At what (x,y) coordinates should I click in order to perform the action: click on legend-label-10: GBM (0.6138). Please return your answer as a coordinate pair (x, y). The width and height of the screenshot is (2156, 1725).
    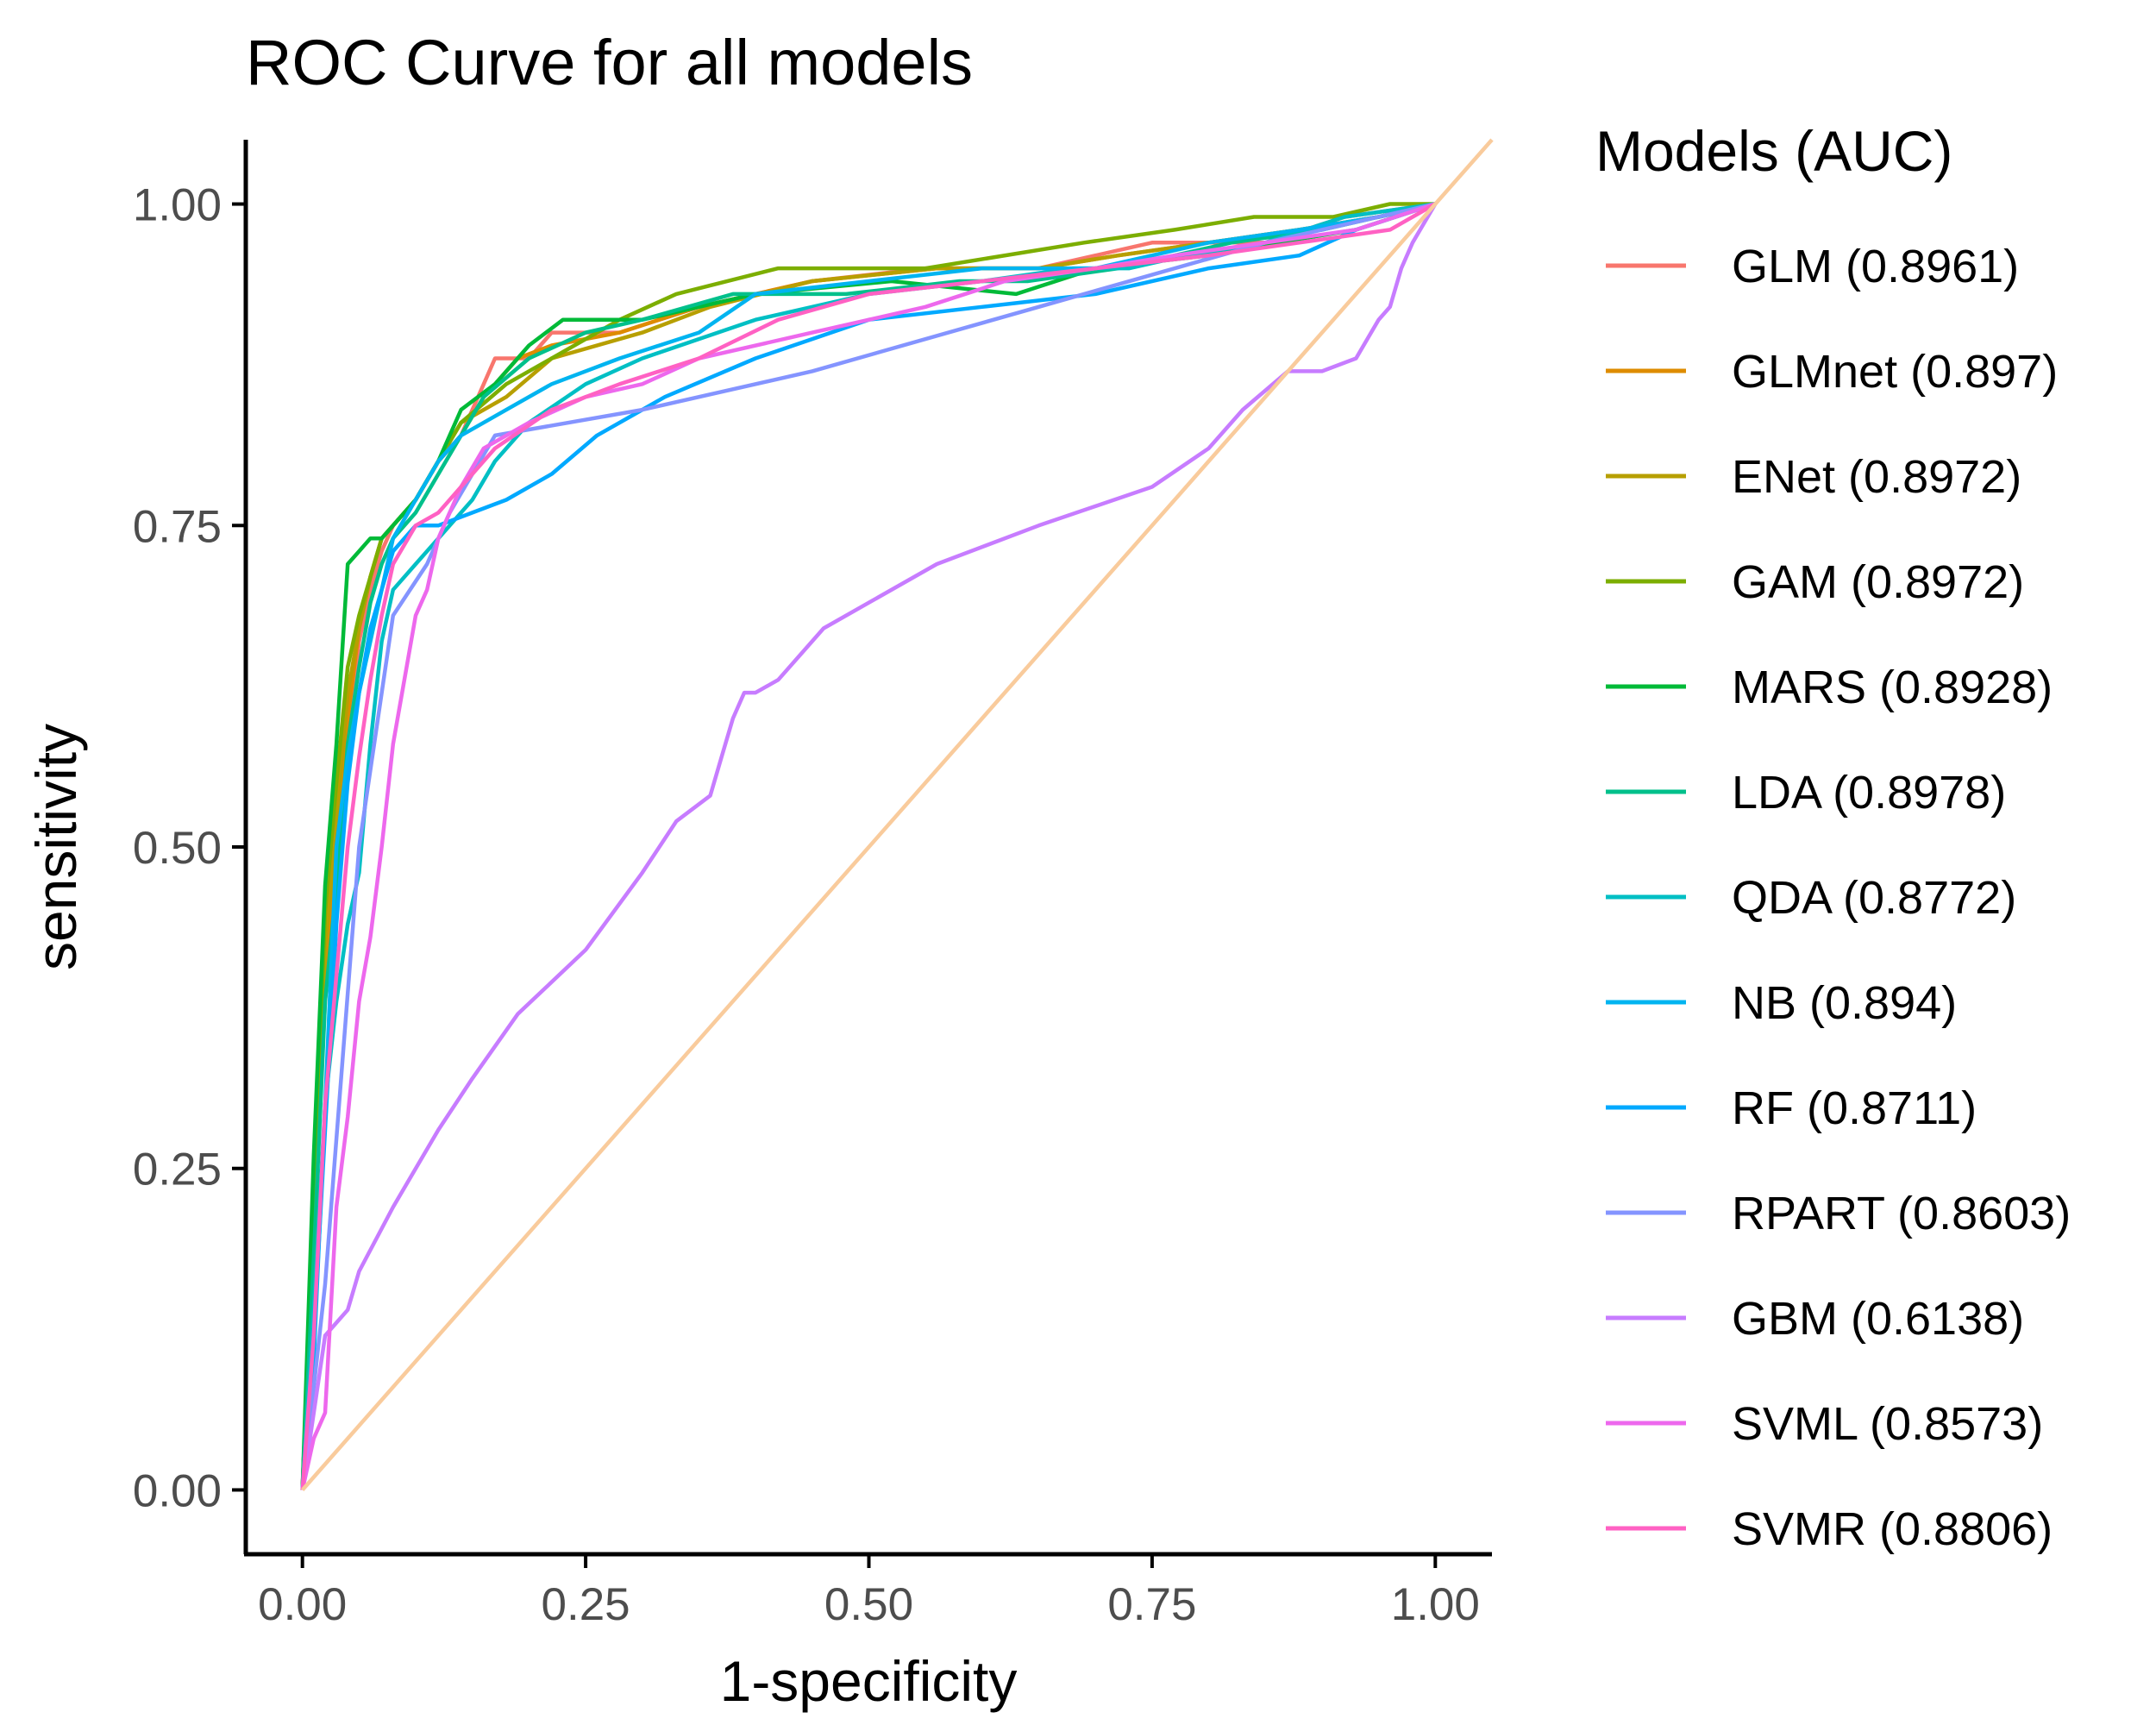
    Looking at the image, I should click on (1878, 1319).